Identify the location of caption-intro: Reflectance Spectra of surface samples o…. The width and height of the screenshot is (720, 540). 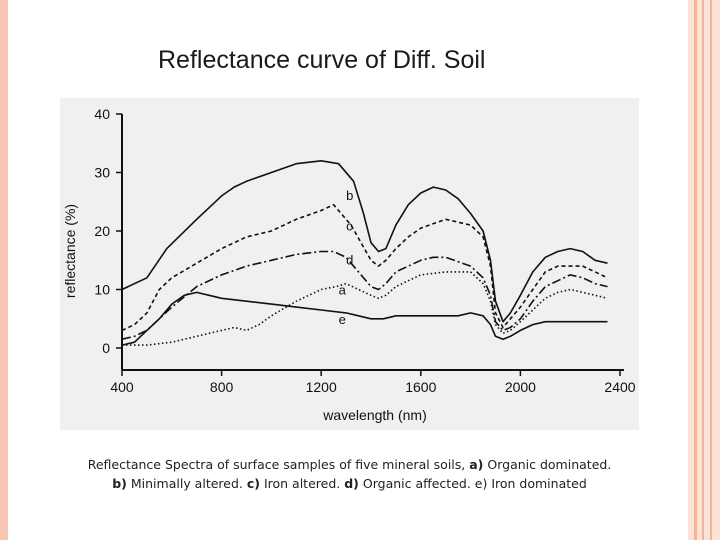
(276, 464).